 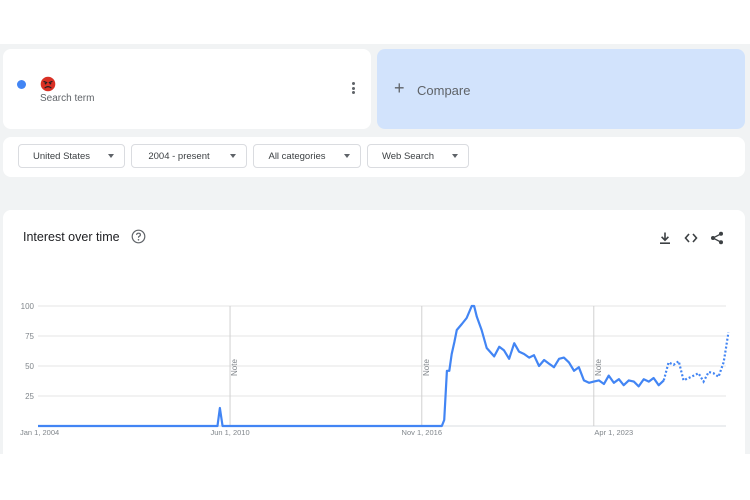 I want to click on download-icon, so click(x=665, y=238).